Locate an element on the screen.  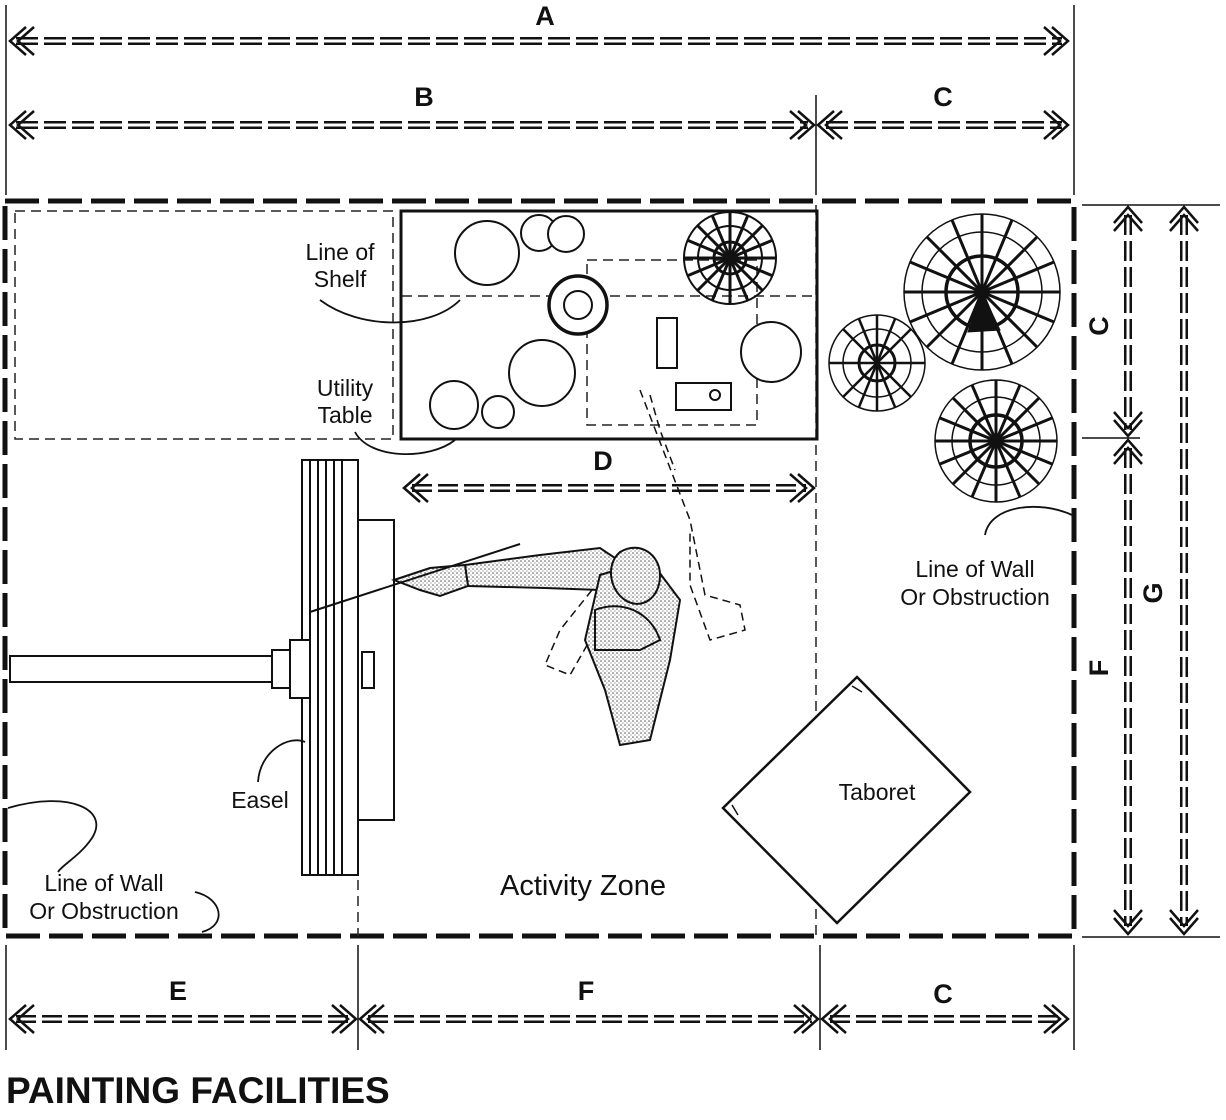
utility-table is located at coordinates (609, 325).